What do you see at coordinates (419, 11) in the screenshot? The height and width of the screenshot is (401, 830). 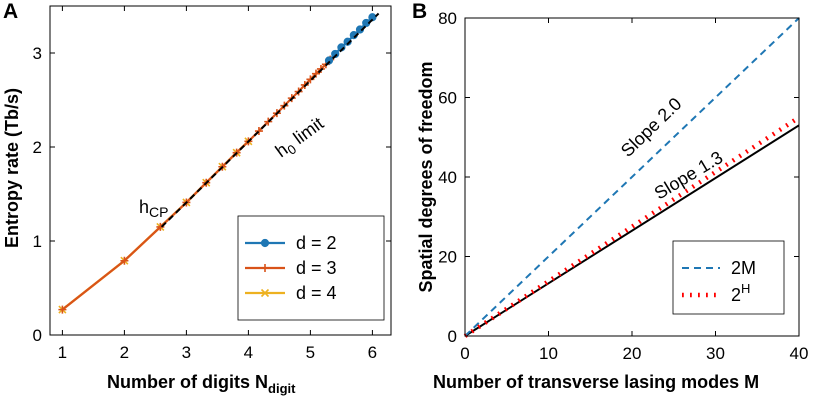 I see `panel-b-label: B` at bounding box center [419, 11].